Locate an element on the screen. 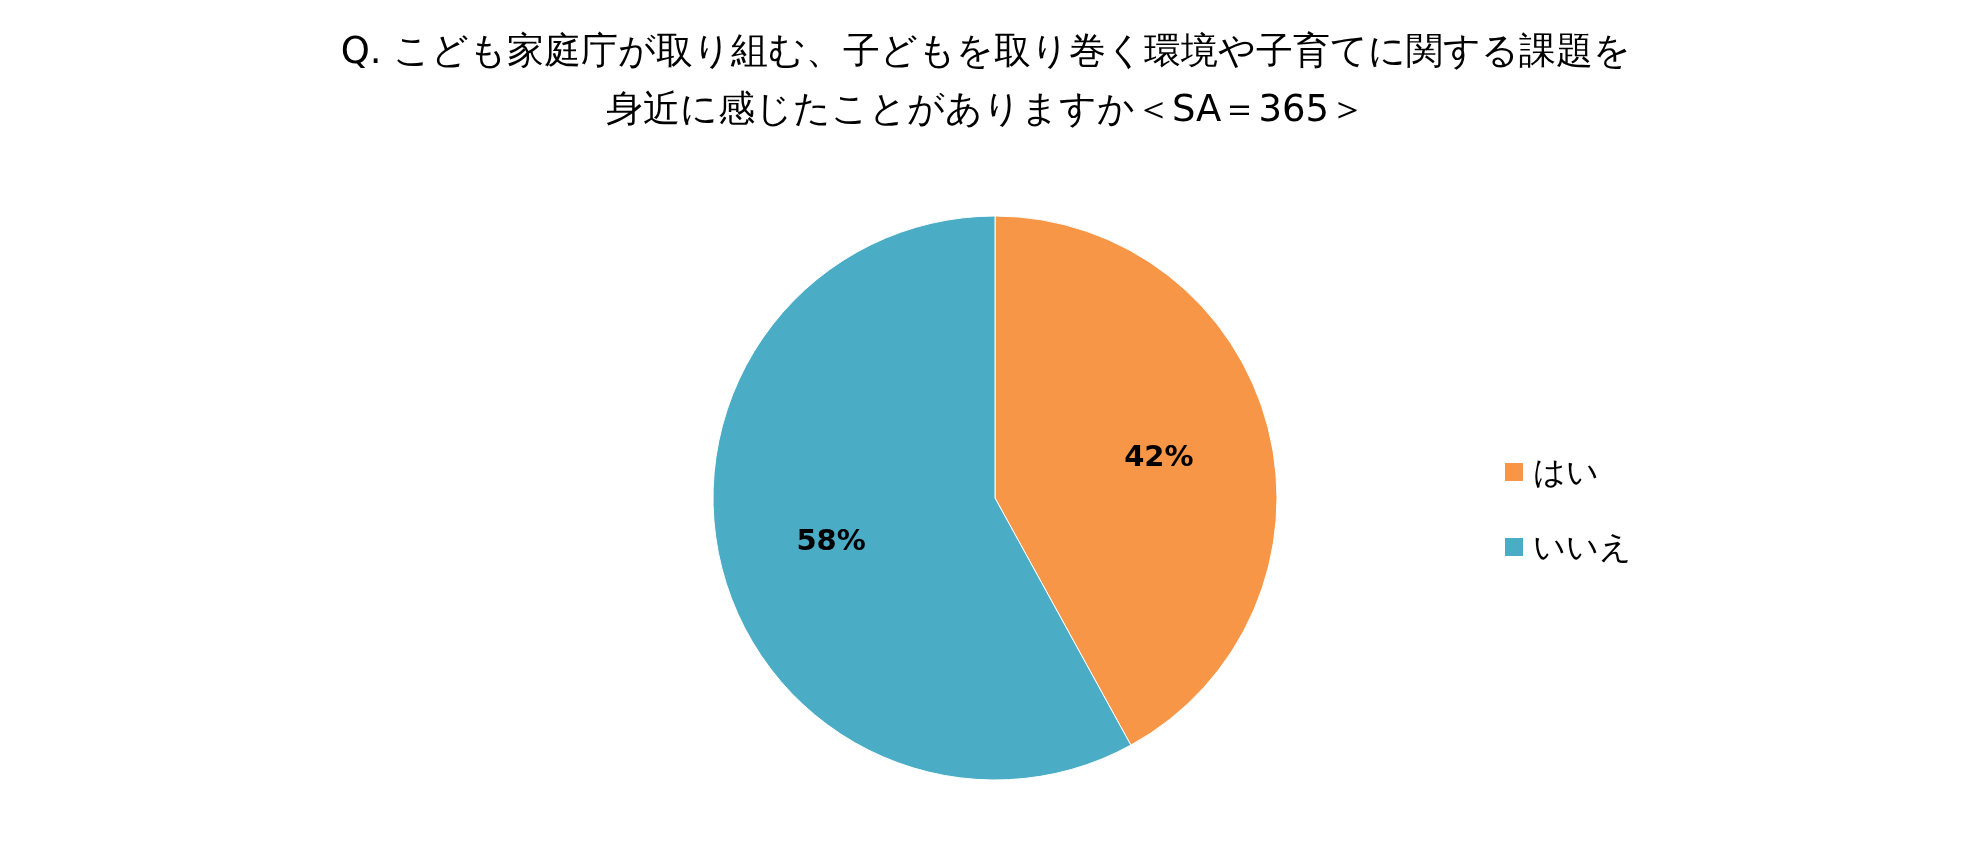  data-label: 42% is located at coordinates (1159, 455).